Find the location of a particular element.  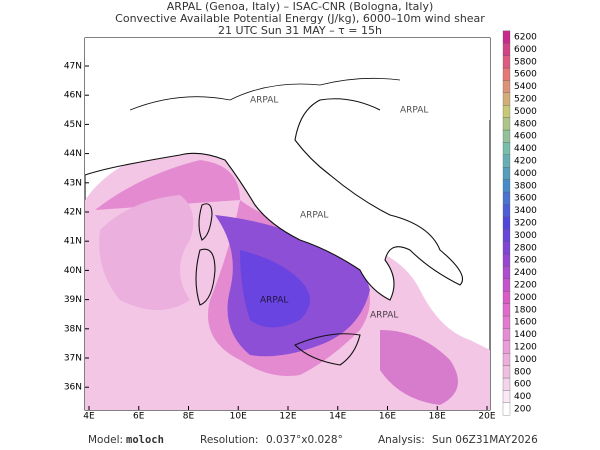

header-line: 21 UTC Sun 31 MAY – τ = 15h is located at coordinates (300, 30).